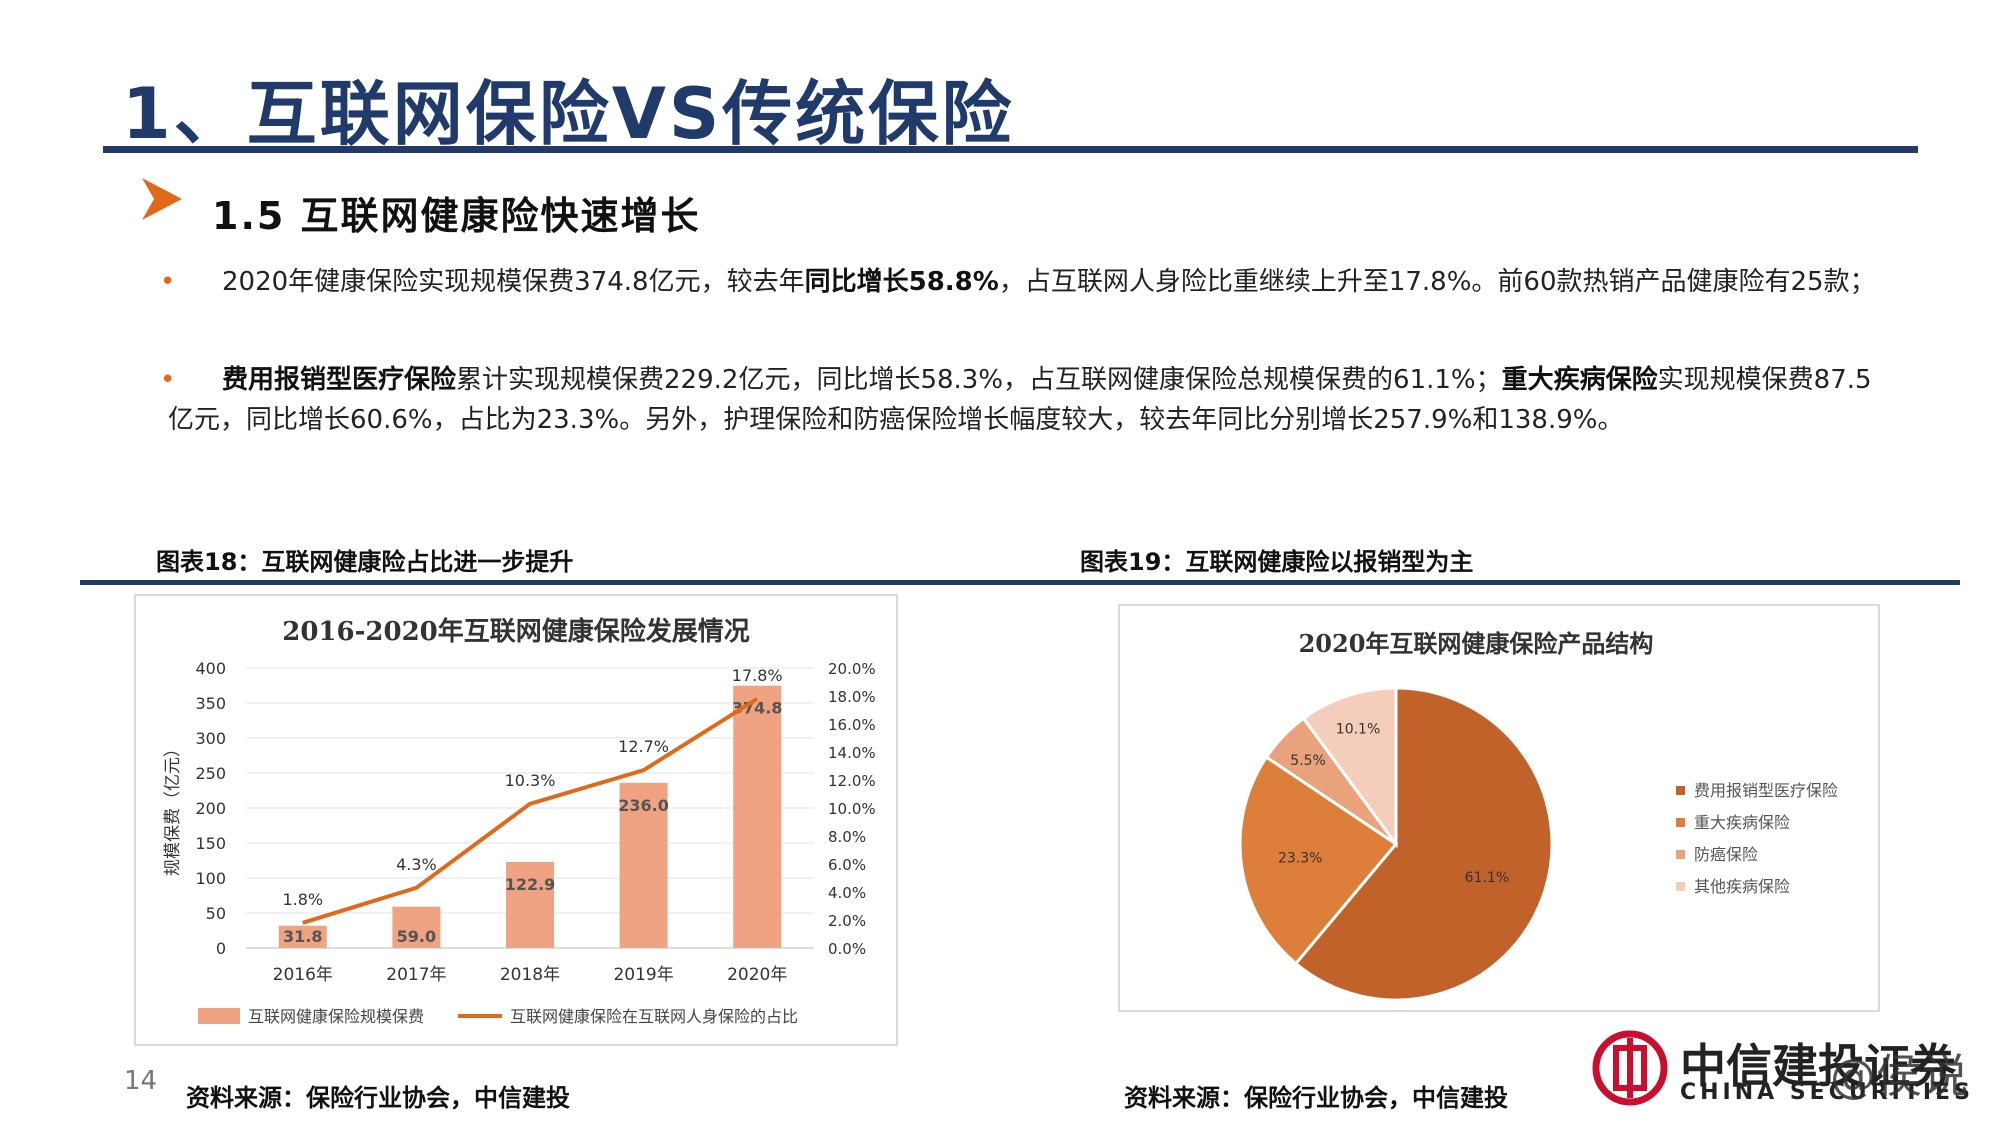 This screenshot has height=1125, width=2000. I want to click on figure-18-source: 资料来源：保险行业协会，中信建投, so click(378, 1098).